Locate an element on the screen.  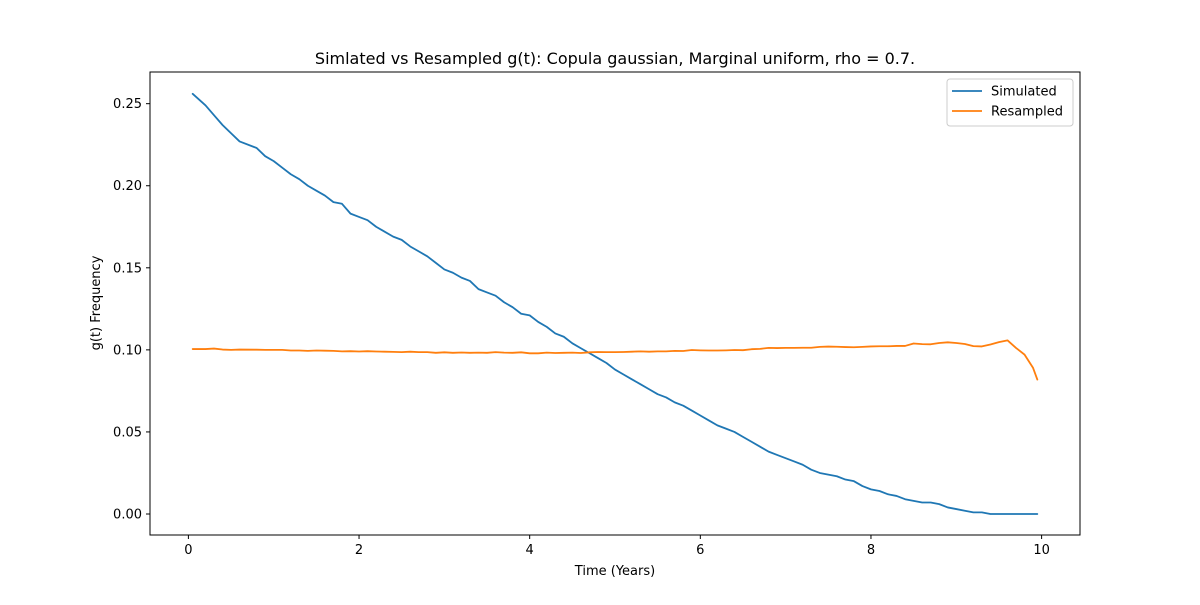
legend-label: Resampled is located at coordinates (1027, 112).